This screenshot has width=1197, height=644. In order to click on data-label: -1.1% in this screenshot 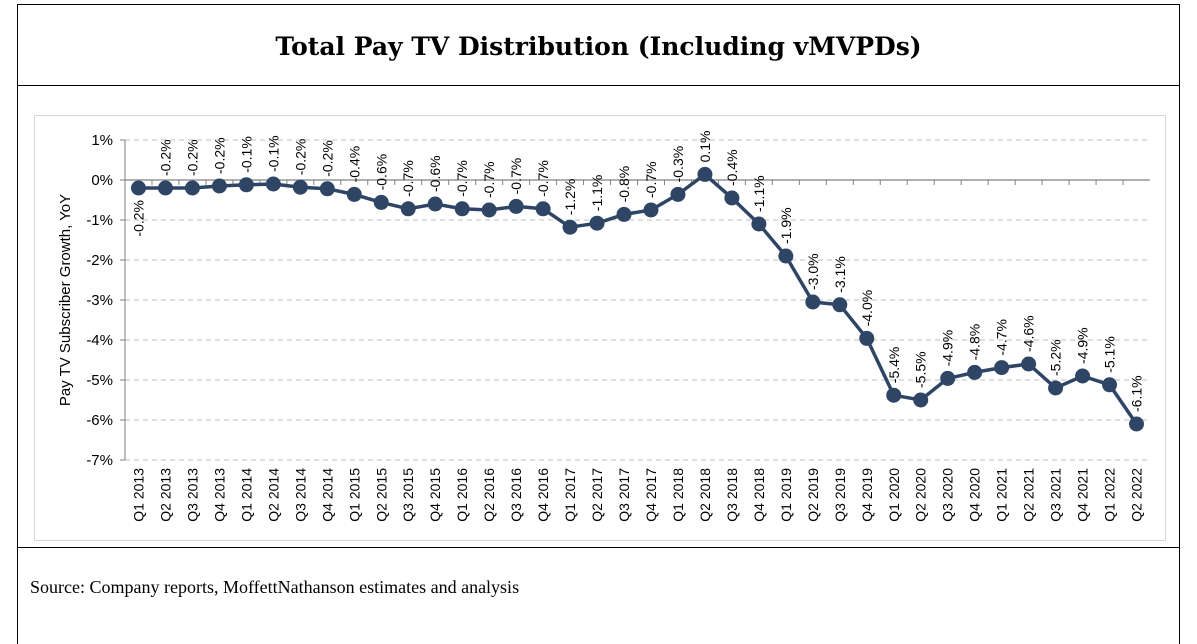, I will do `click(597, 193)`.